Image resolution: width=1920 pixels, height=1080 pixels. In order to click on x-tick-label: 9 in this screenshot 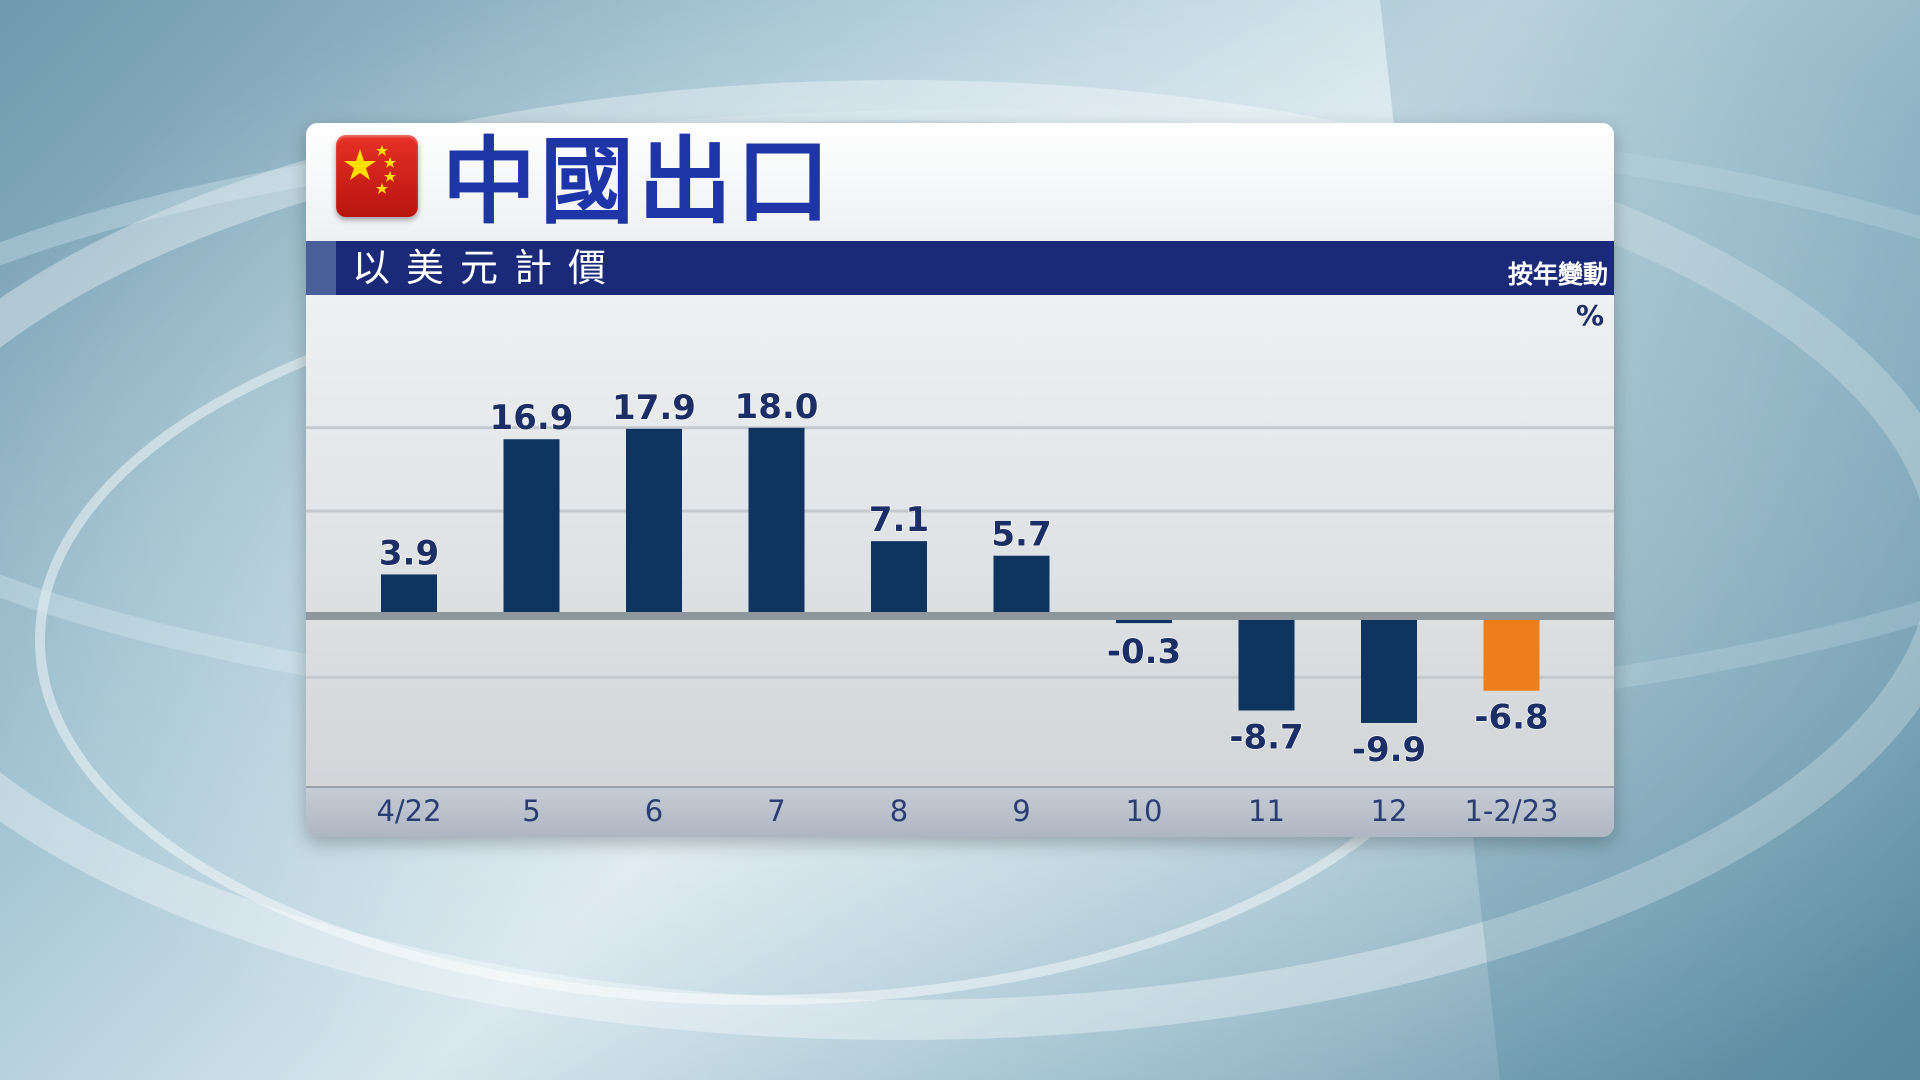, I will do `click(1021, 811)`.